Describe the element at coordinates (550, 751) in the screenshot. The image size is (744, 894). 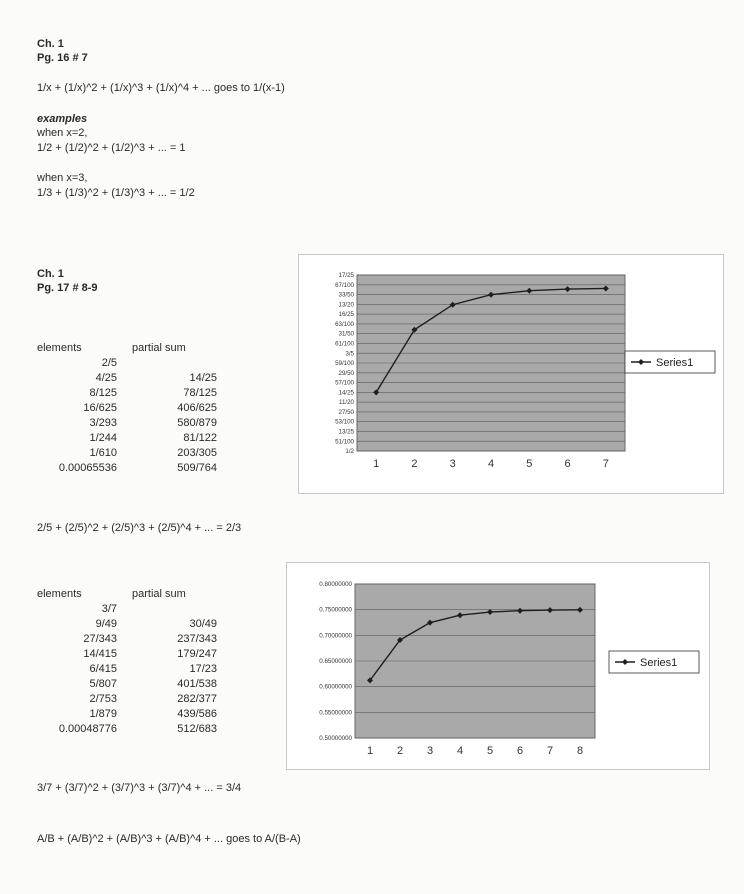
I see `x-tick-label: 7` at that location.